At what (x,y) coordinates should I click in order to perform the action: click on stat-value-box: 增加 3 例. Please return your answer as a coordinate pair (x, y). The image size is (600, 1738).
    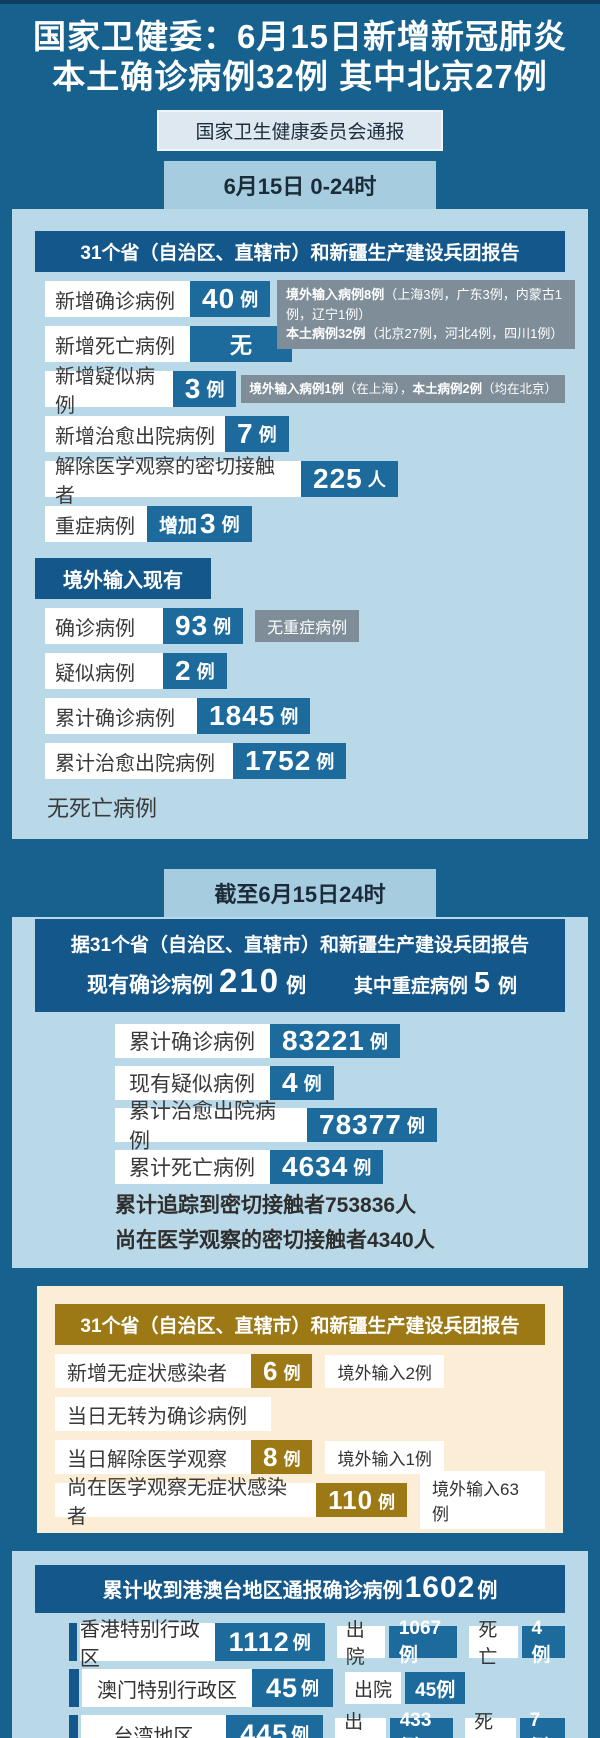
    Looking at the image, I should click on (199, 524).